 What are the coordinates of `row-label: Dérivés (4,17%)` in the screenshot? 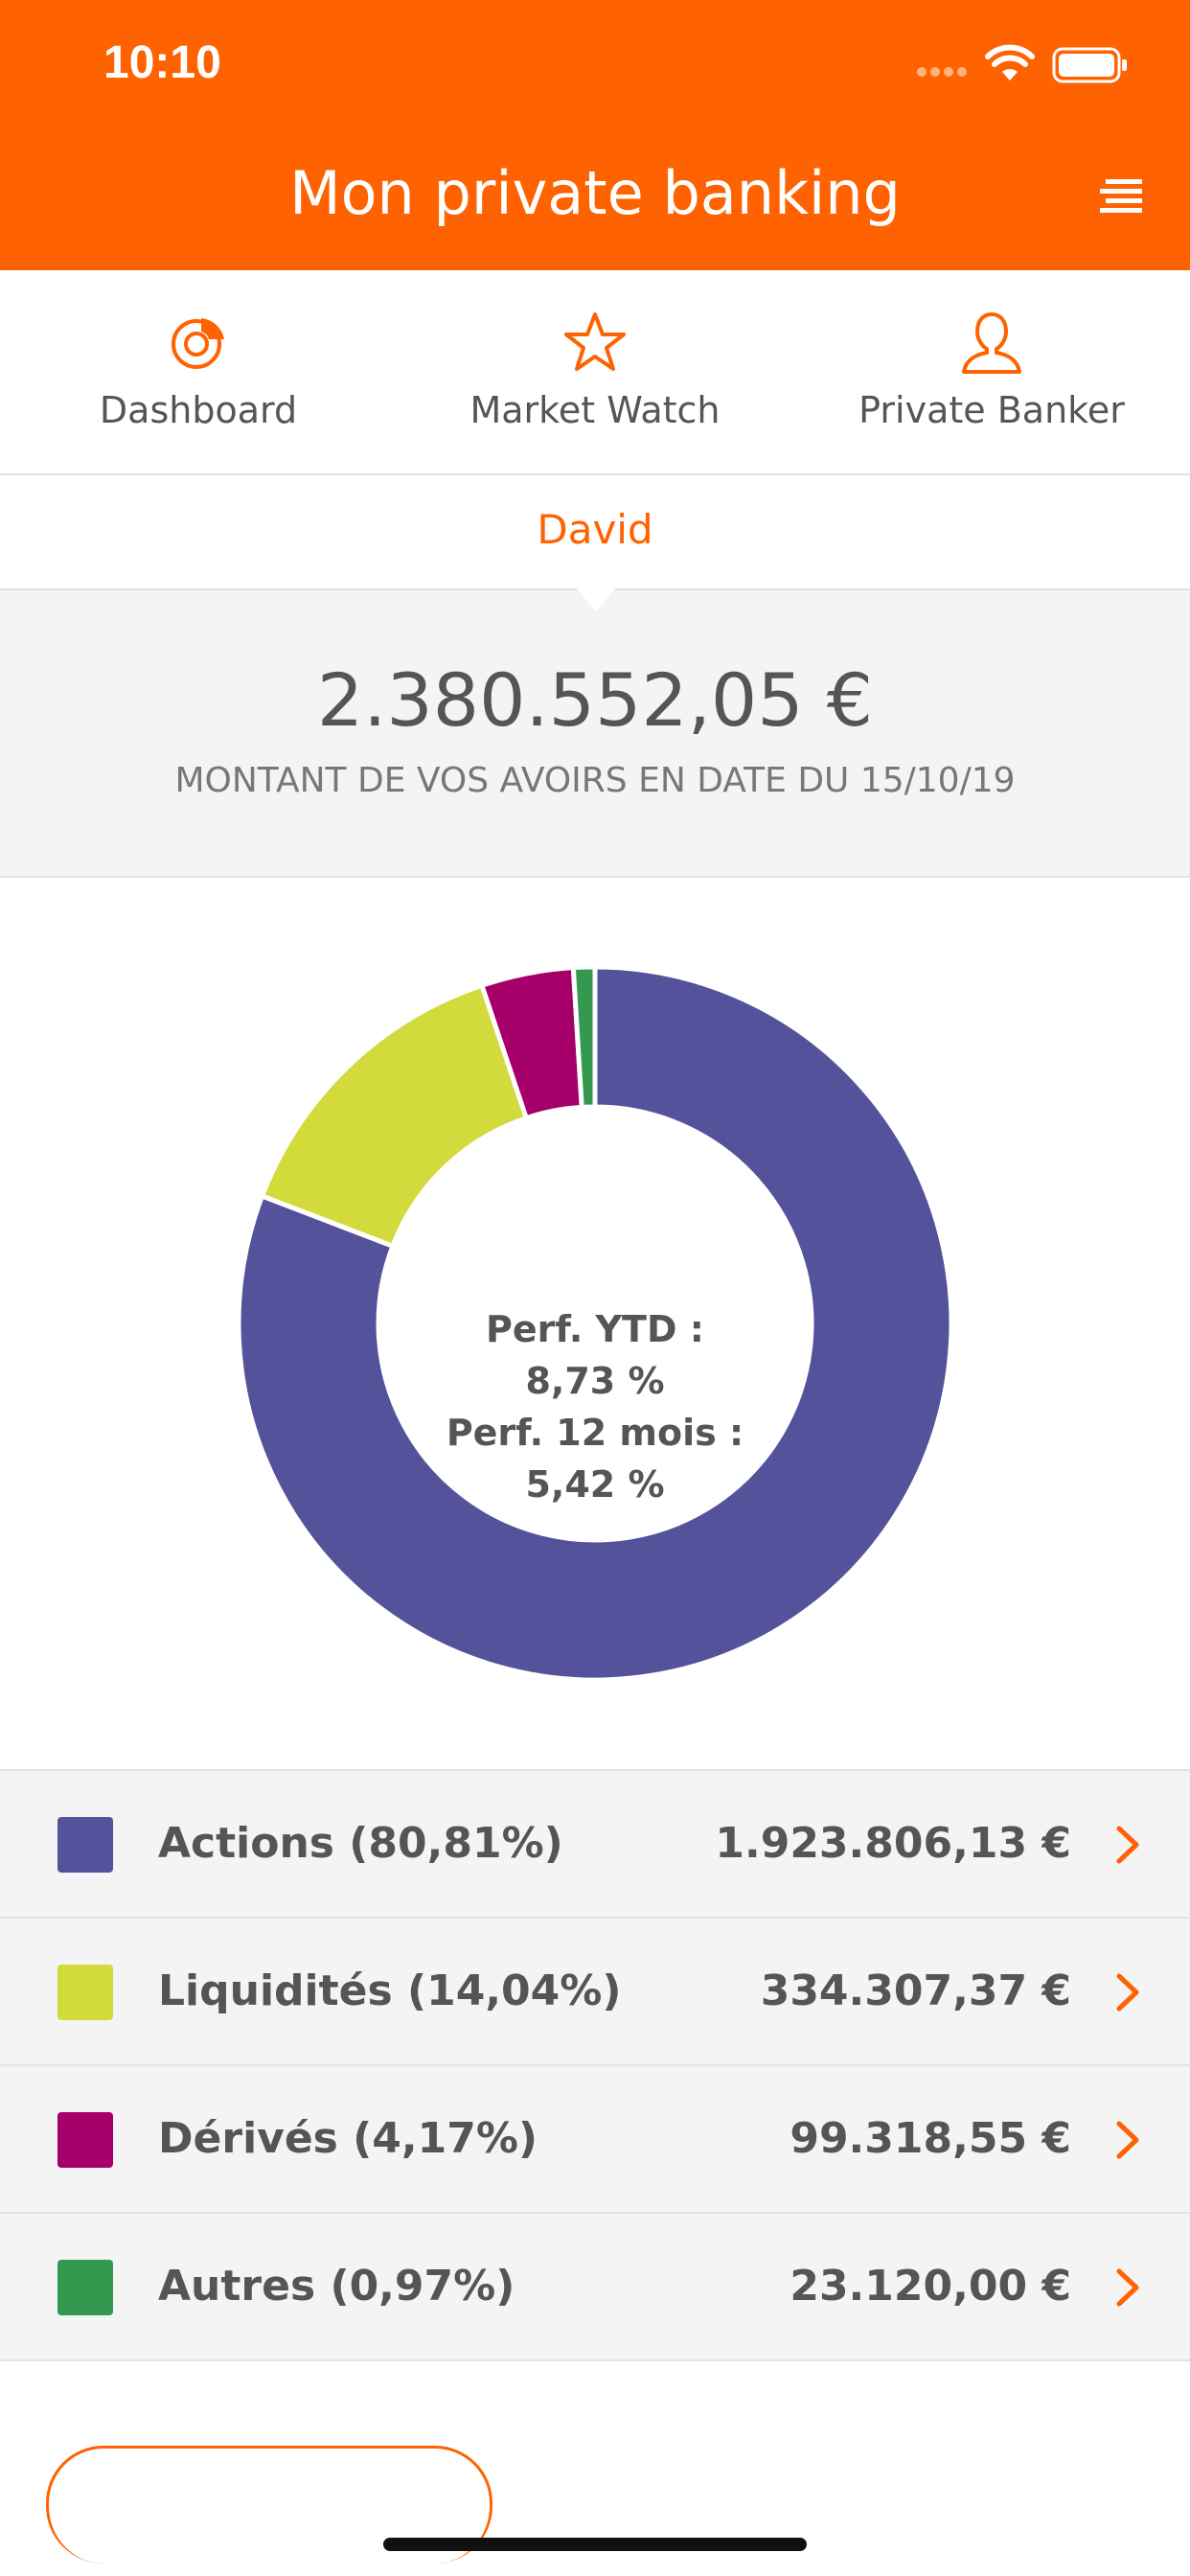 It's located at (348, 2138).